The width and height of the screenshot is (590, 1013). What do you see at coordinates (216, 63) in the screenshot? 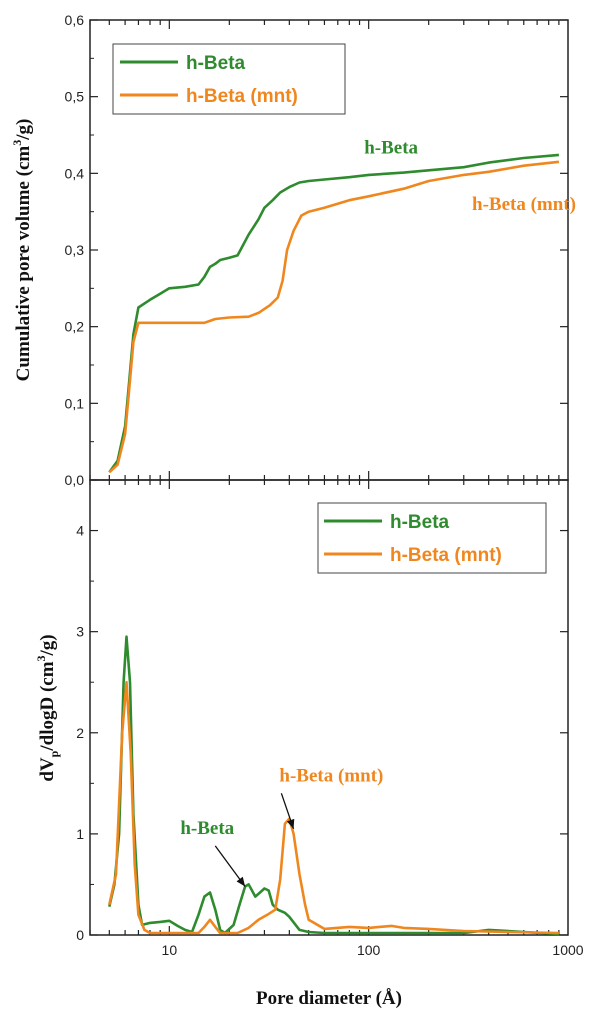
I see `top-legend-label-h-beta: h-Beta` at bounding box center [216, 63].